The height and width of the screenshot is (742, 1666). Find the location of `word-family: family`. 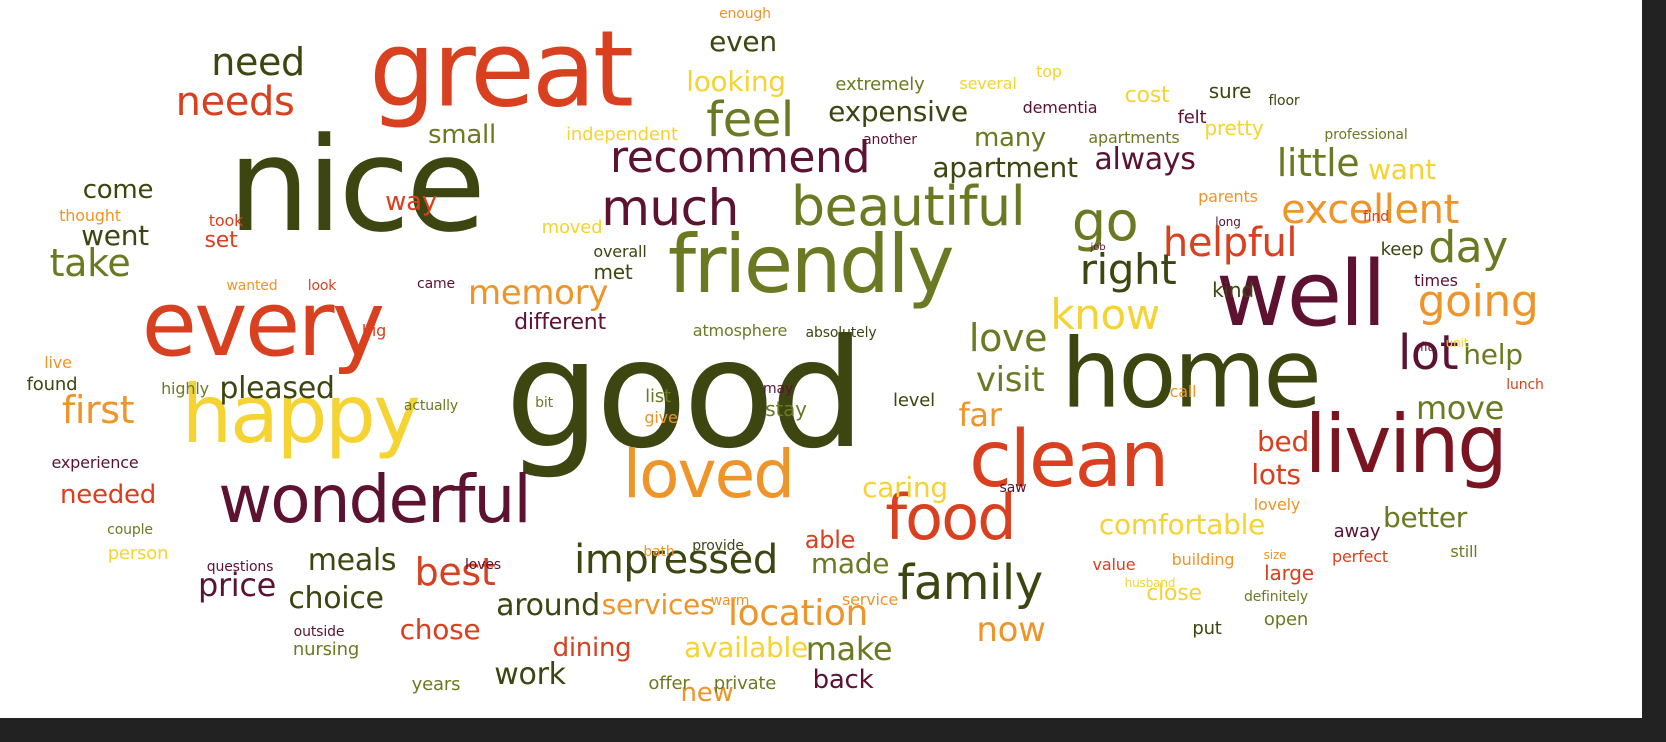

word-family: family is located at coordinates (970, 583).